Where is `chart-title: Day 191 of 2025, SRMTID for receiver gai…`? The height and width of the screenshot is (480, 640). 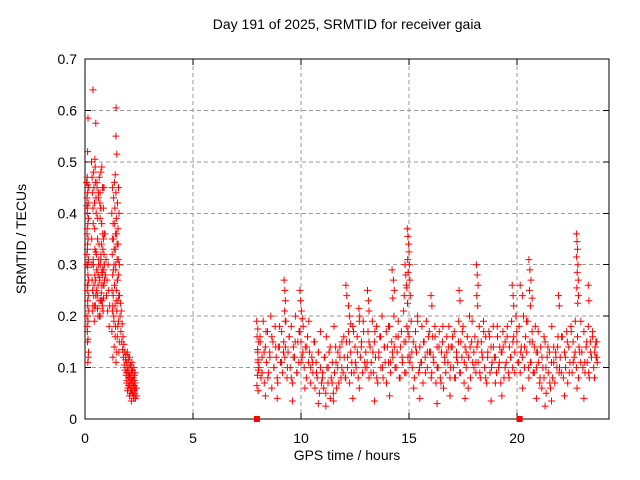
chart-title: Day 191 of 2025, SRMTID for receiver gai… is located at coordinates (347, 24).